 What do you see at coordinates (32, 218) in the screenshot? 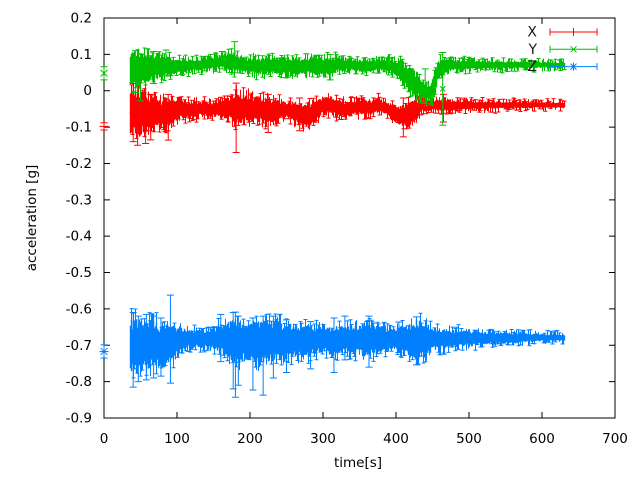
I see `y-axis-title: acceleration [g]` at bounding box center [32, 218].